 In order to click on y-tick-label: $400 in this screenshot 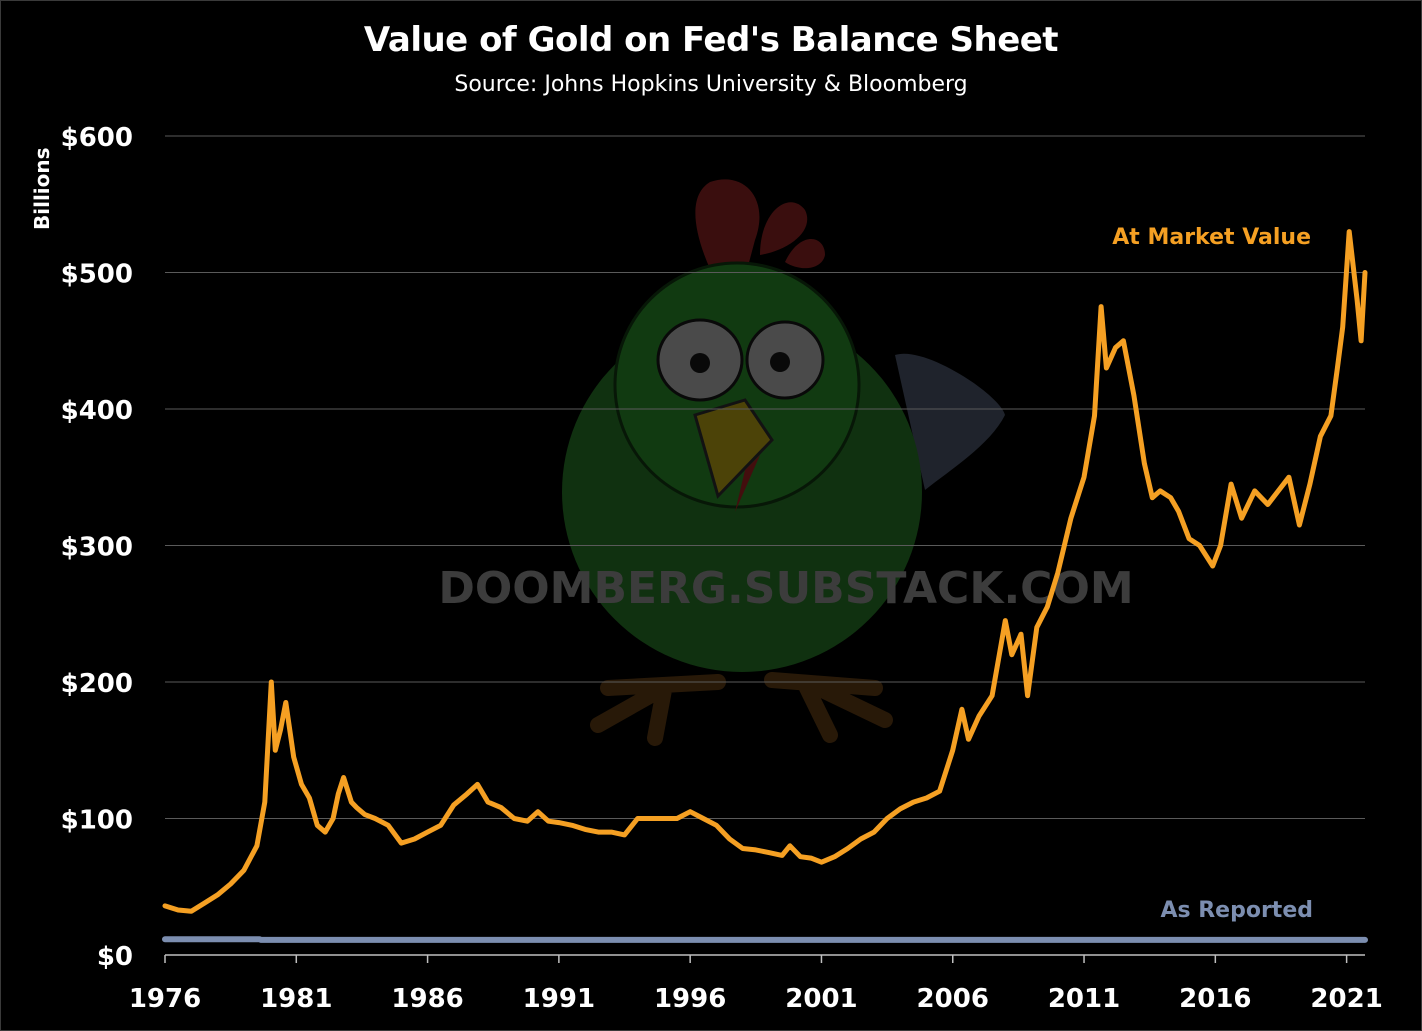, I will do `click(97, 411)`.